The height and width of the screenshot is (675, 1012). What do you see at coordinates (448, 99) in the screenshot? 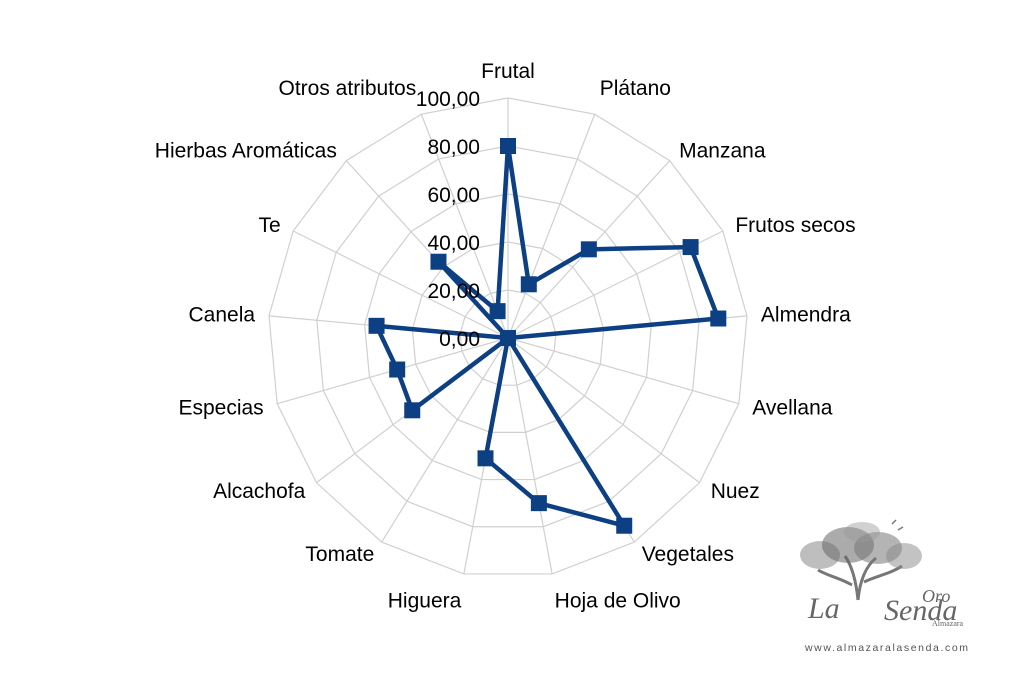
I see `tick-label: 100,00` at bounding box center [448, 99].